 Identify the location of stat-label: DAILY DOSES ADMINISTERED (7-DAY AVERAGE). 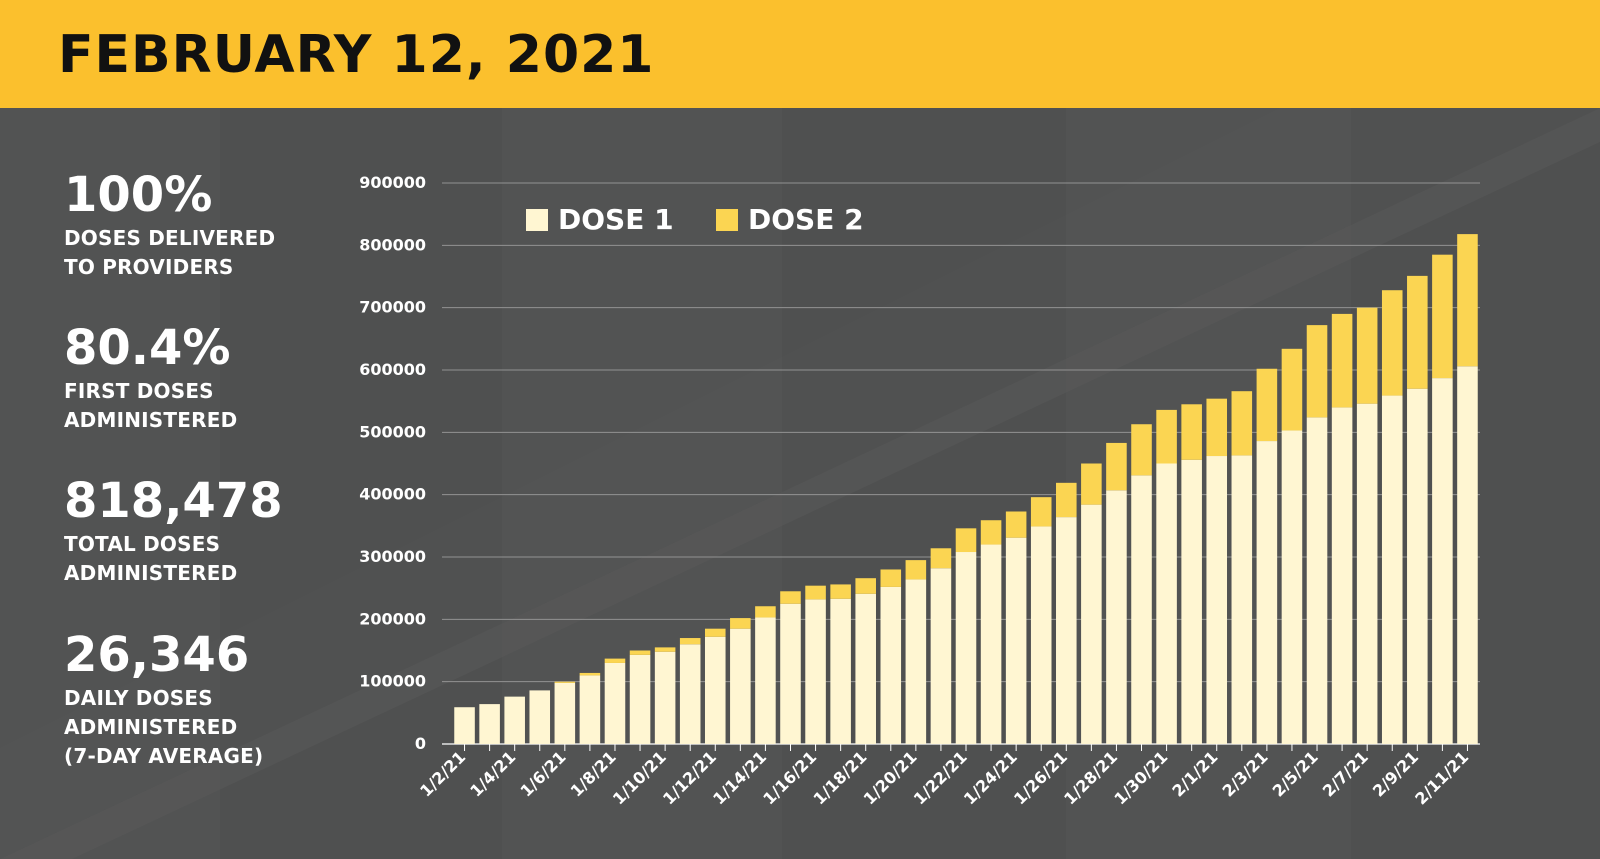
(199, 727).